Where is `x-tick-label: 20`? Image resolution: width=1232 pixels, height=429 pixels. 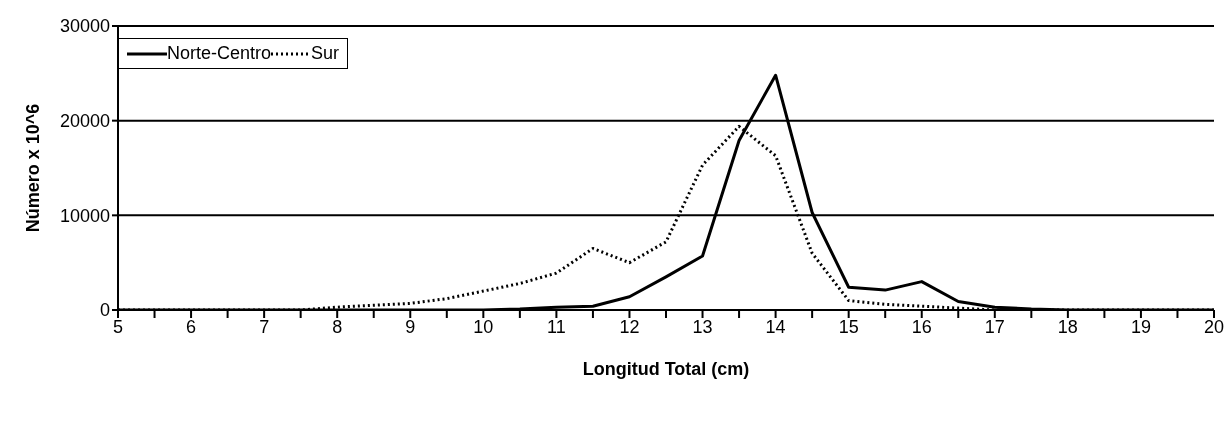 x-tick-label: 20 is located at coordinates (1214, 326).